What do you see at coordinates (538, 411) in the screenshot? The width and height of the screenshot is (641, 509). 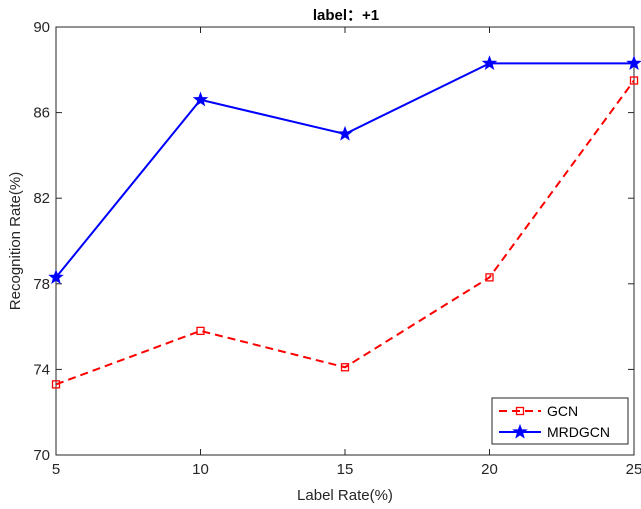 I see `legend-item-gcn: GCN` at bounding box center [538, 411].